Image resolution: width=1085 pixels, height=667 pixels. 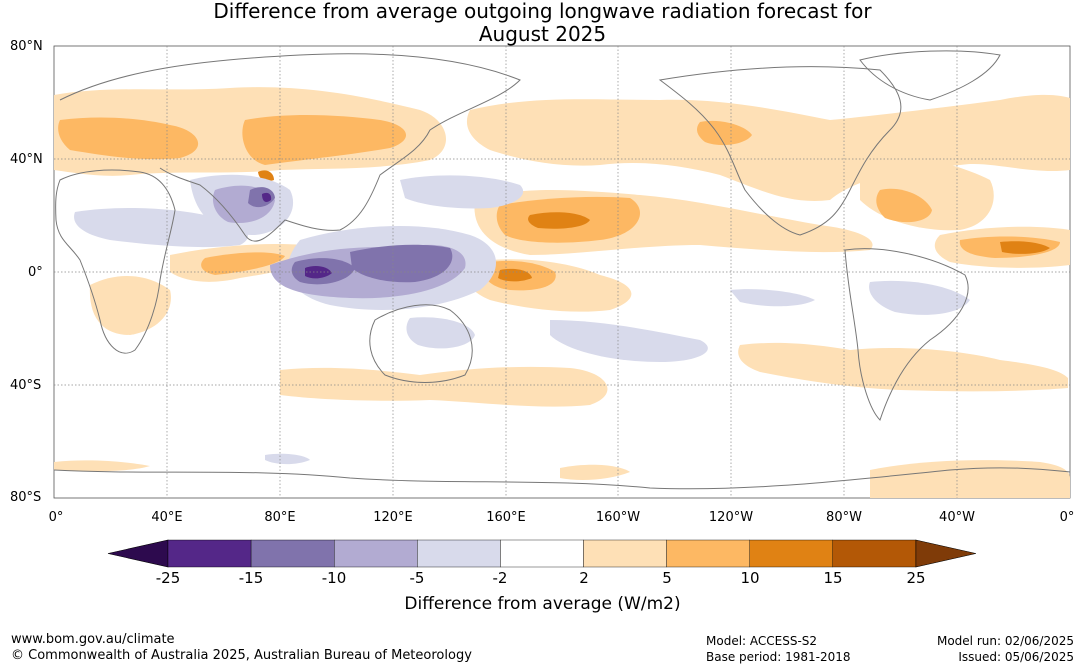 What do you see at coordinates (906, 334) in the screenshot?
I see `south-america-coastline` at bounding box center [906, 334].